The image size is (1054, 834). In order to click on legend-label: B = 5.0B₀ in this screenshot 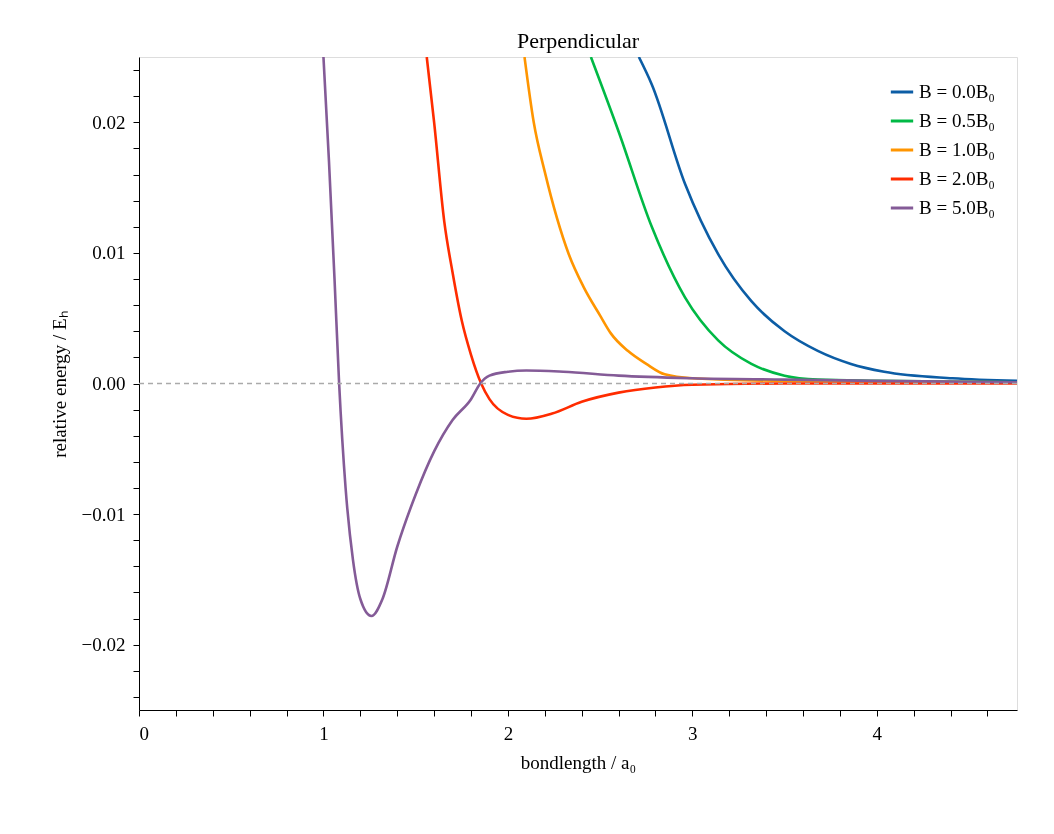, I will do `click(957, 207)`.